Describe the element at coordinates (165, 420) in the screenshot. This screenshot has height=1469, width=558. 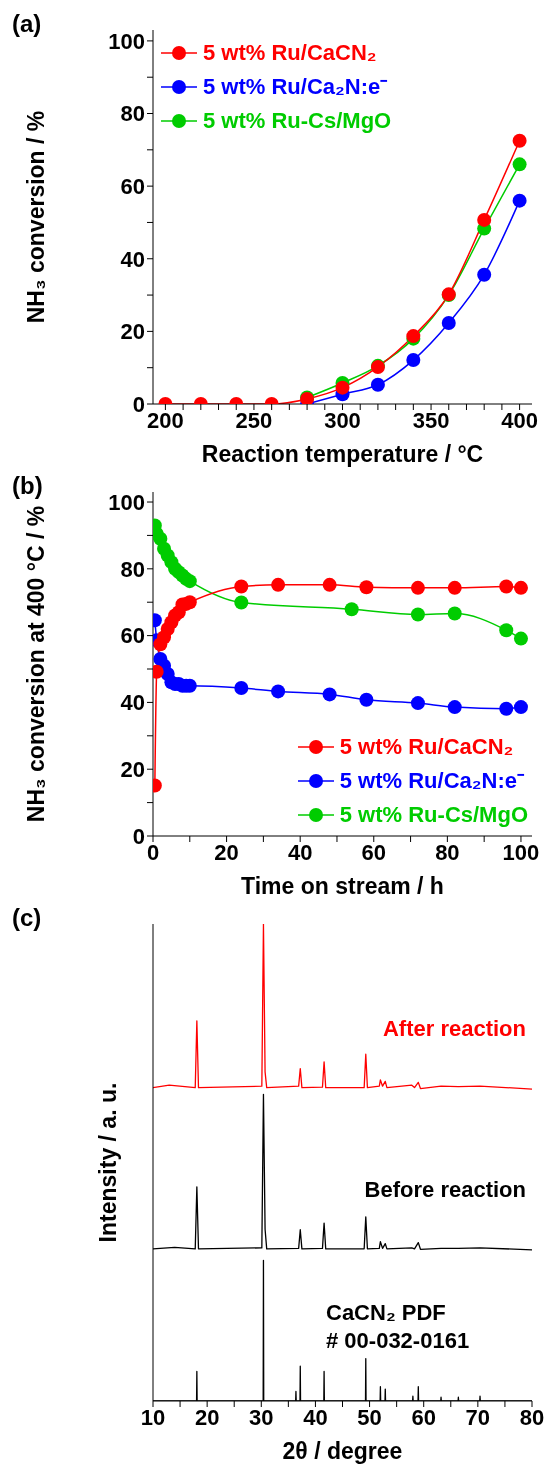
I see `x-tick-label: 200` at that location.